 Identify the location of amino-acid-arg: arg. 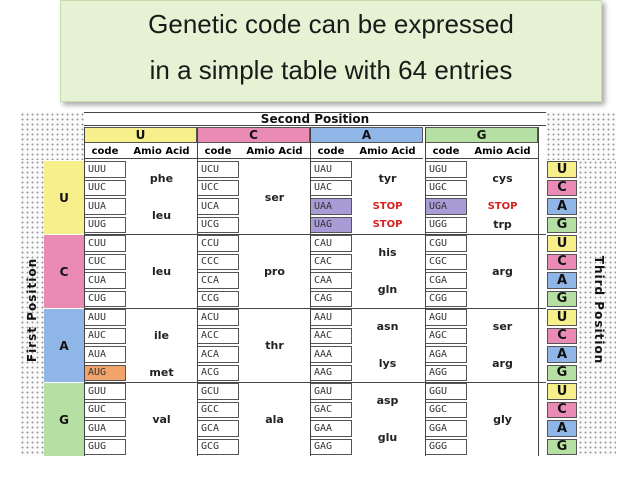
(502, 271).